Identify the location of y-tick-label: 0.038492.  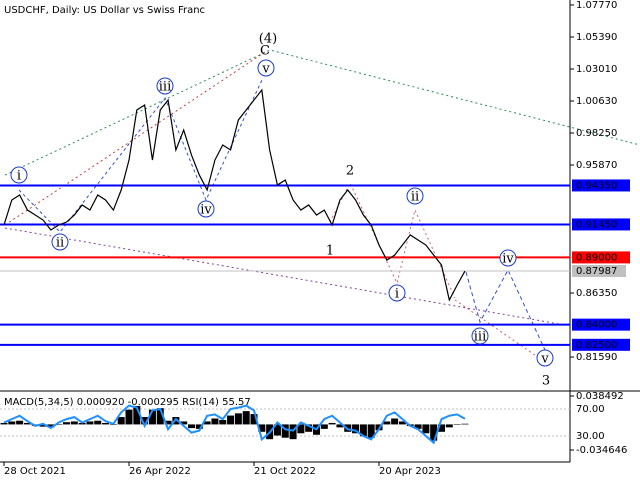
(600, 396).